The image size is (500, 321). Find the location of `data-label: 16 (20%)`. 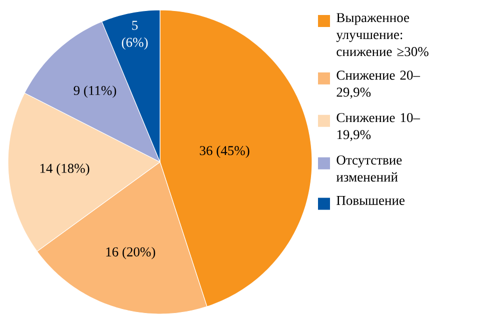

data-label: 16 (20%) is located at coordinates (131, 253).